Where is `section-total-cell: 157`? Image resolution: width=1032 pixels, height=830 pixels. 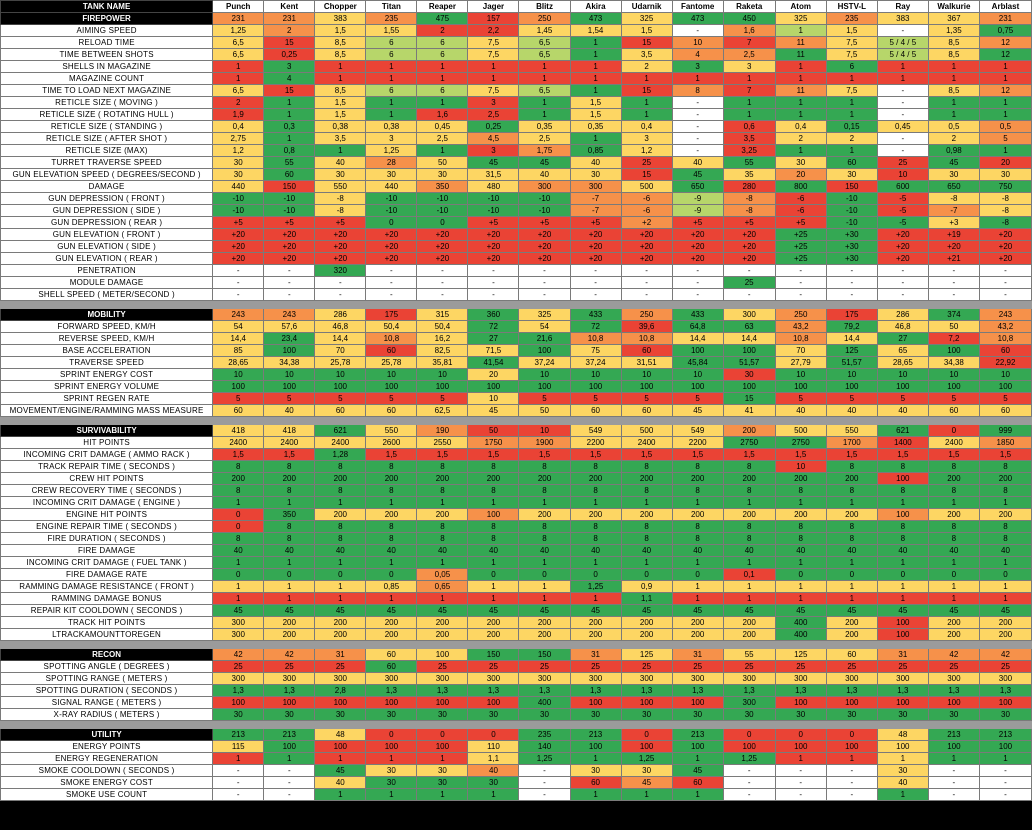 section-total-cell: 157 is located at coordinates (493, 18).